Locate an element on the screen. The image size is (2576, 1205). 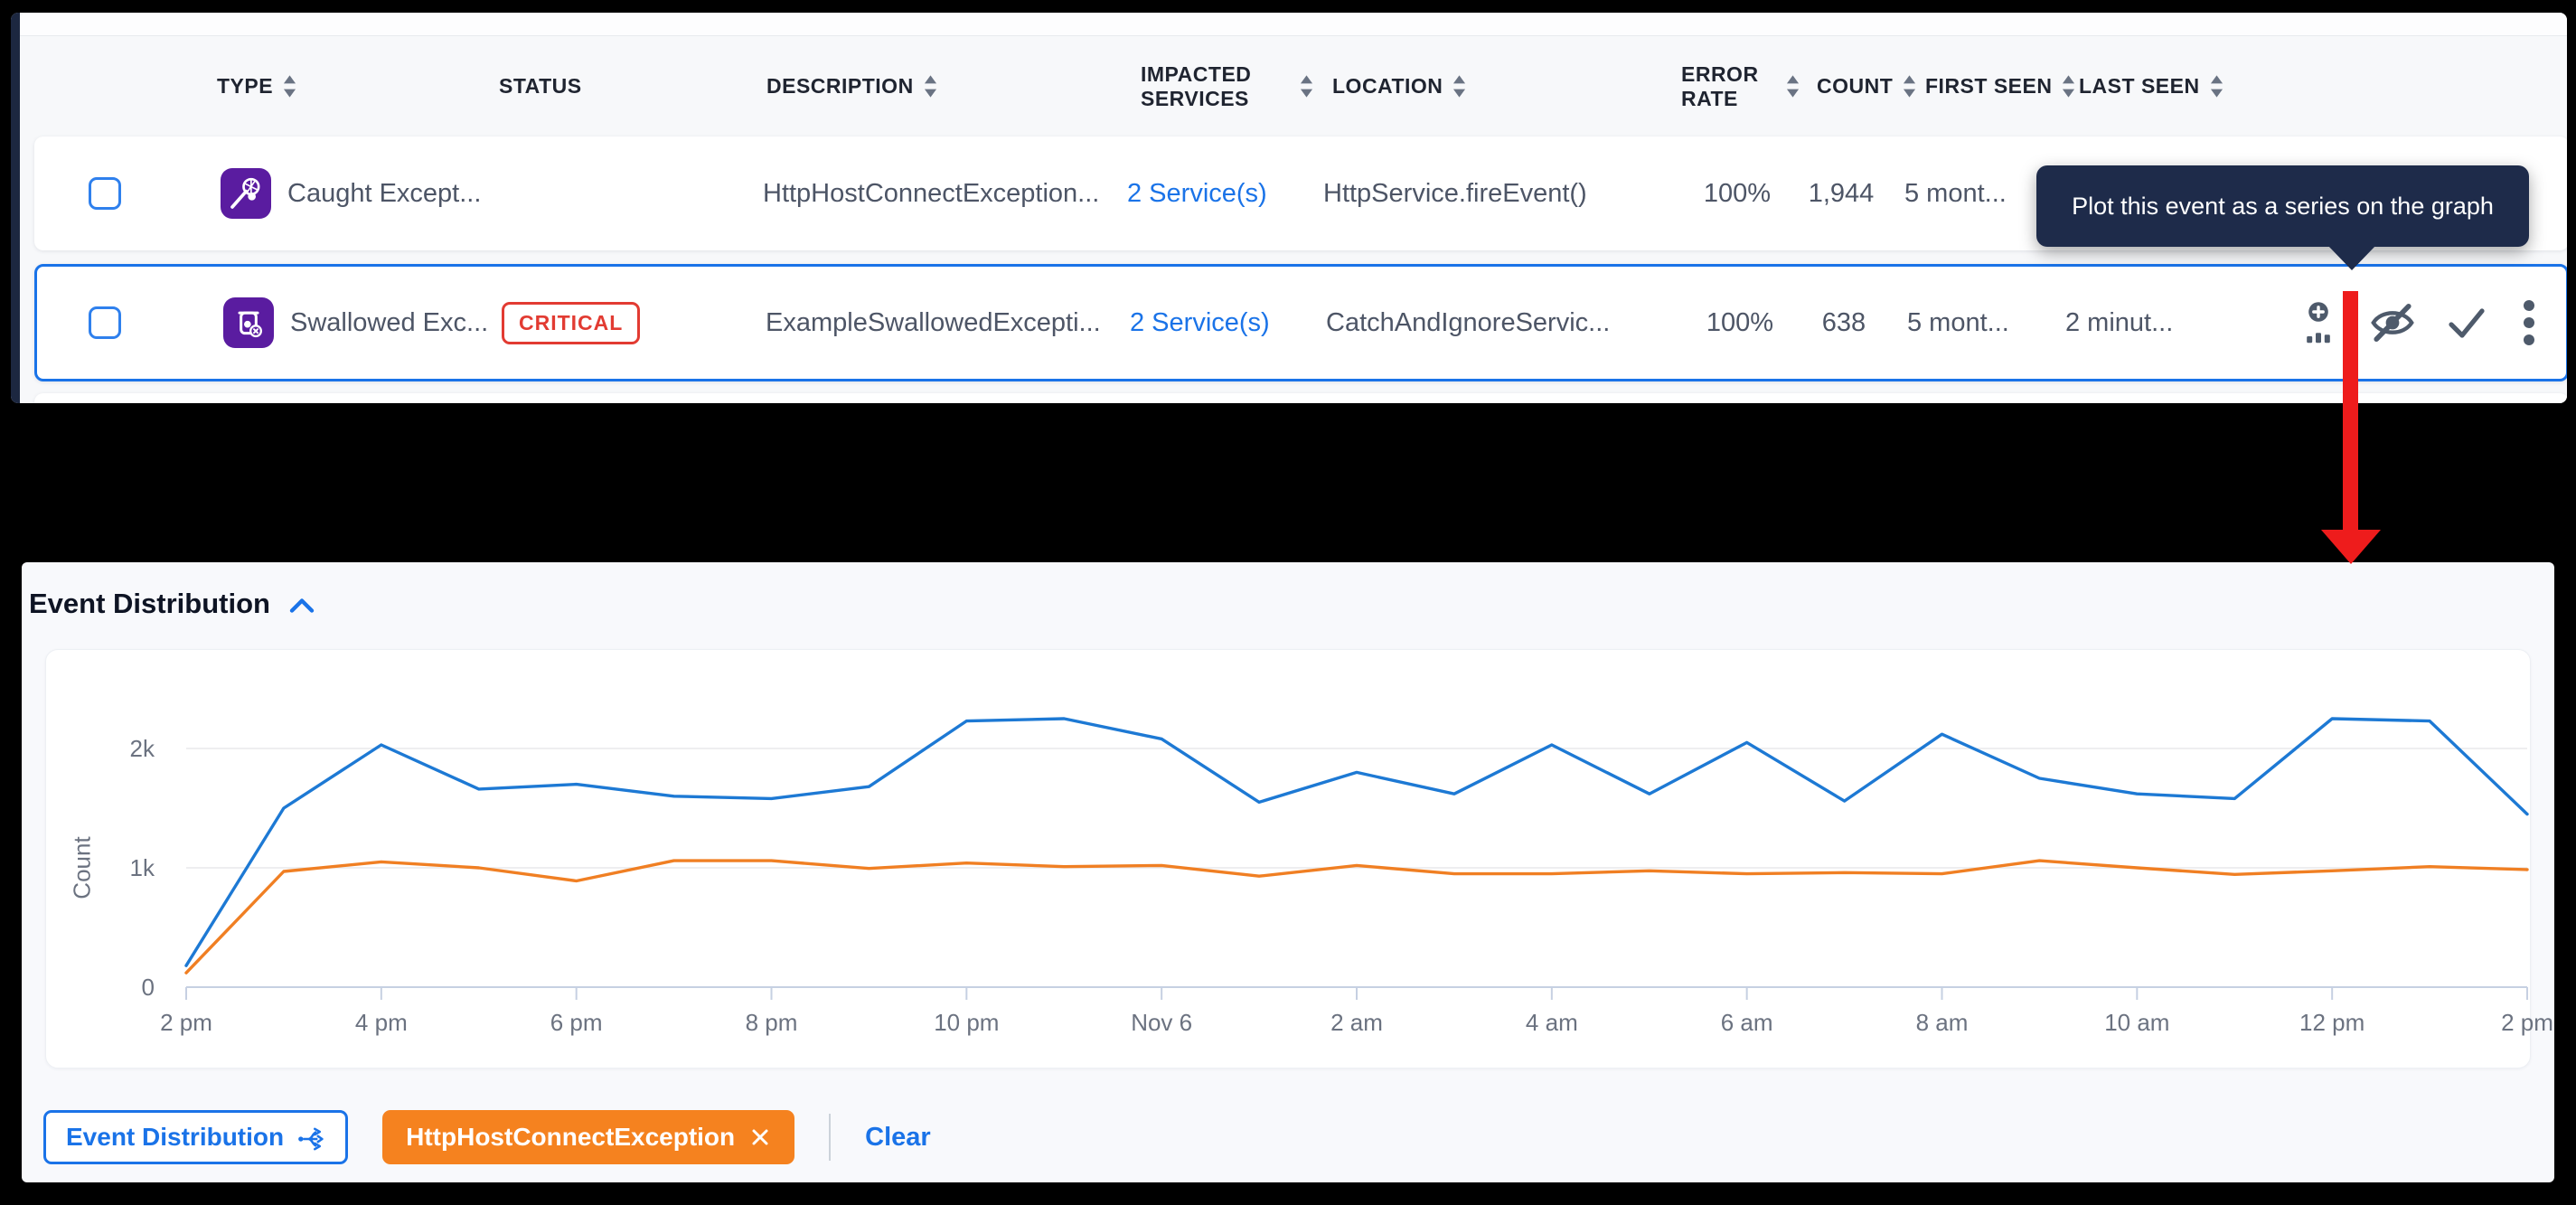
remove-series-icon is located at coordinates (760, 1137).